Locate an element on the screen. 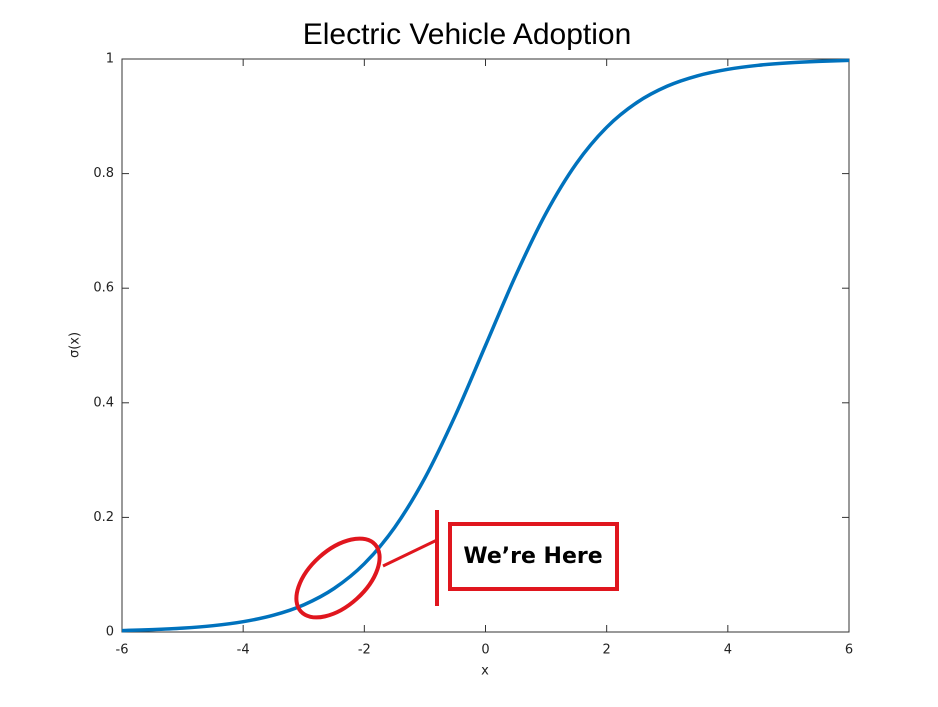  highlight-ellipse is located at coordinates (338, 578).